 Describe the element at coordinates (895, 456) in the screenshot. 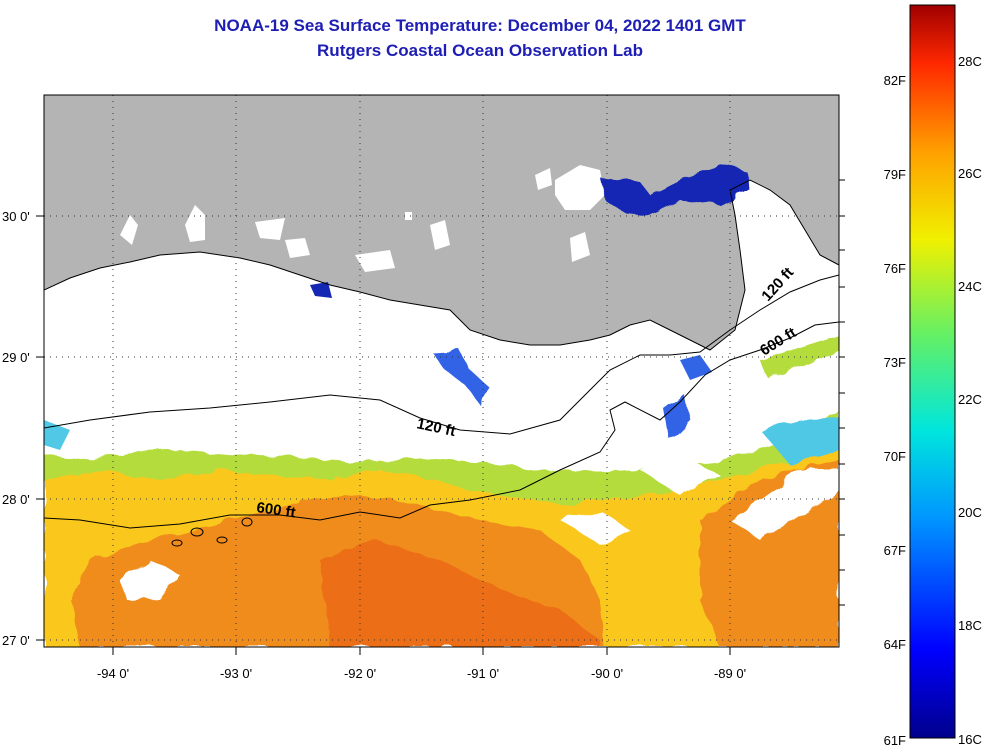

I see `colorbar-f-label: 70F` at that location.